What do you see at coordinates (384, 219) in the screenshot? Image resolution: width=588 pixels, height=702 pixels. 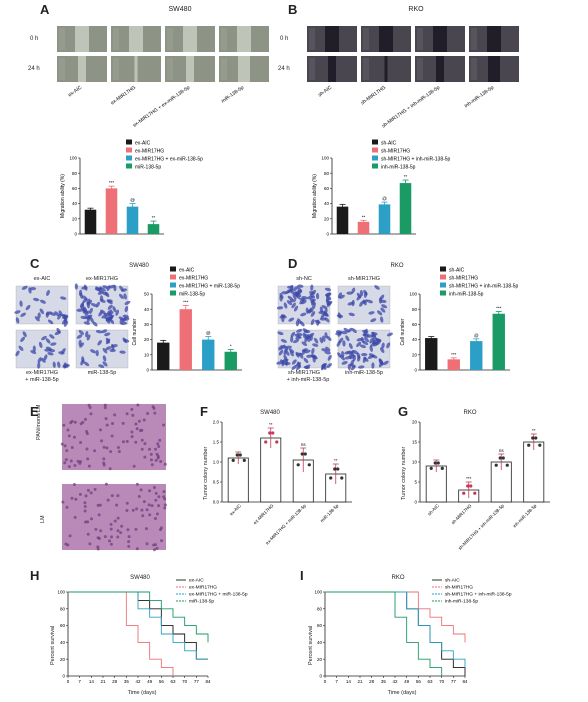 I see `B-bar` at bounding box center [384, 219].